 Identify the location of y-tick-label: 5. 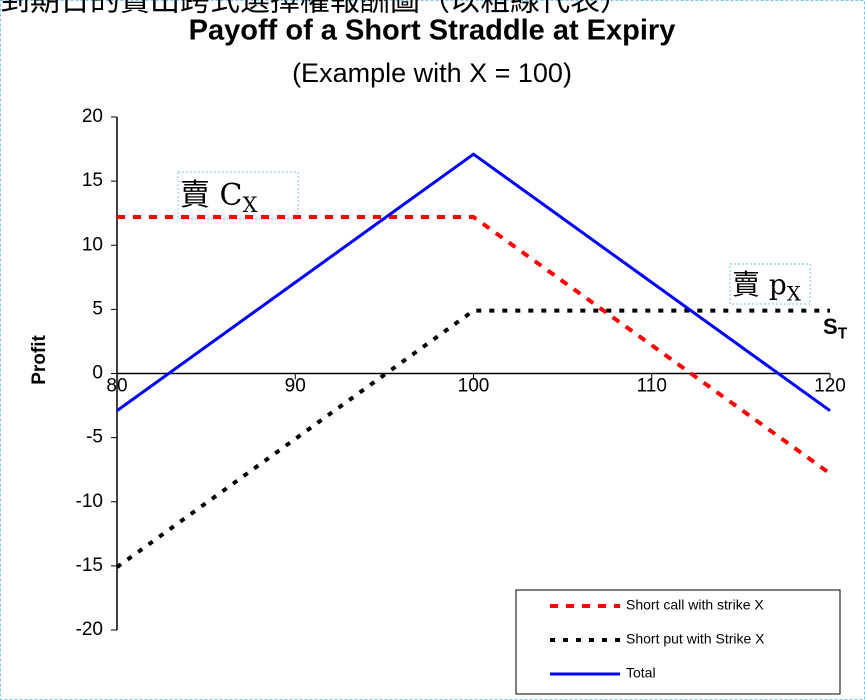
(97, 308).